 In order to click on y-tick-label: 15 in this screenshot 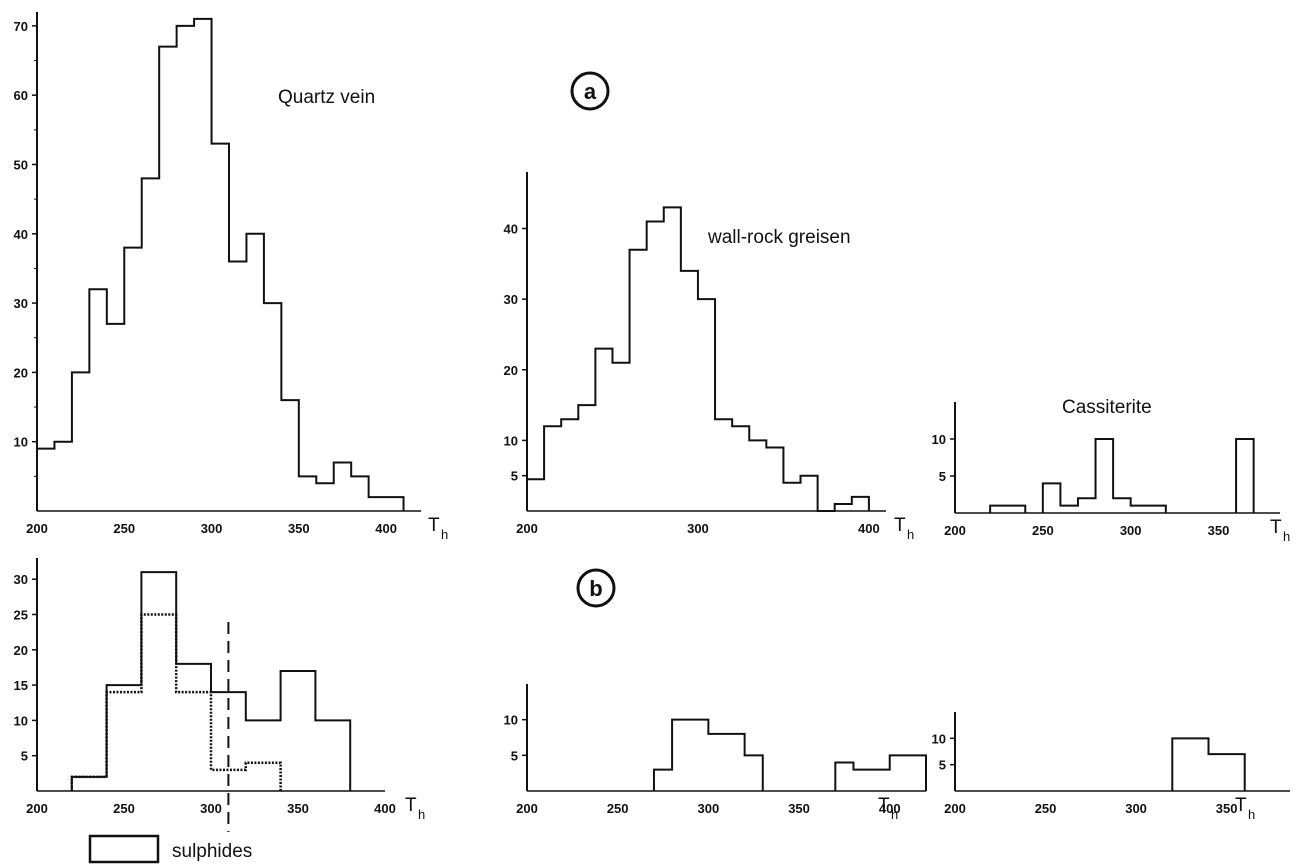, I will do `click(21, 685)`.